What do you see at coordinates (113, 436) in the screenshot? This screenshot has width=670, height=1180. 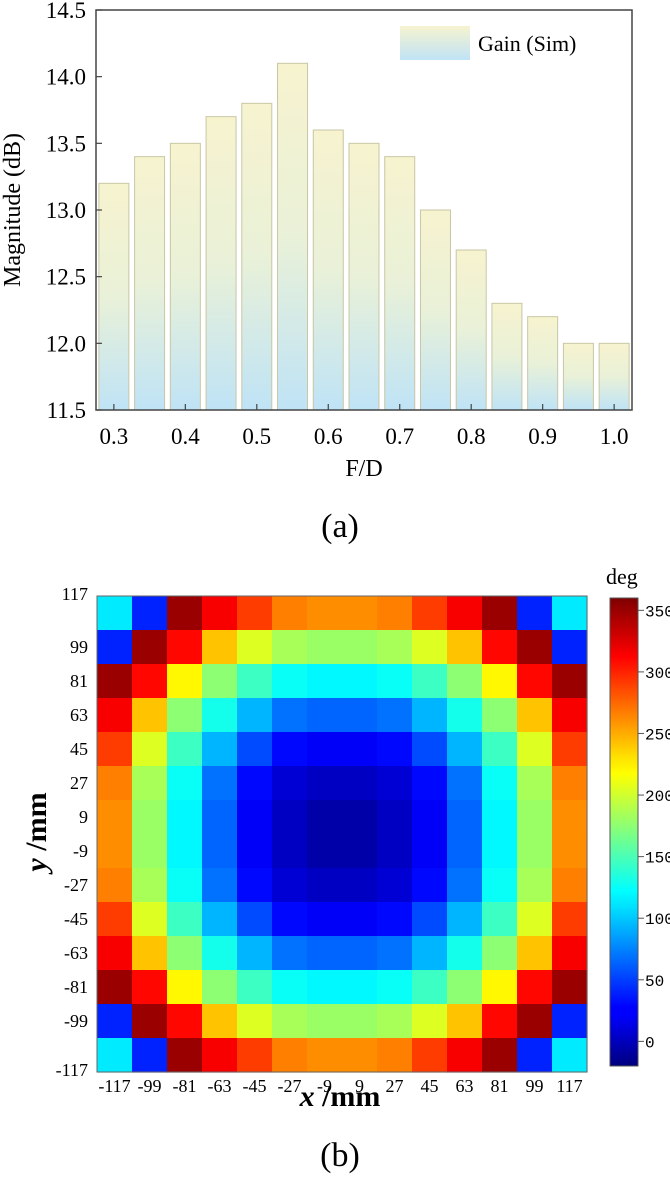 I see `x-tick-label: 0.3` at bounding box center [113, 436].